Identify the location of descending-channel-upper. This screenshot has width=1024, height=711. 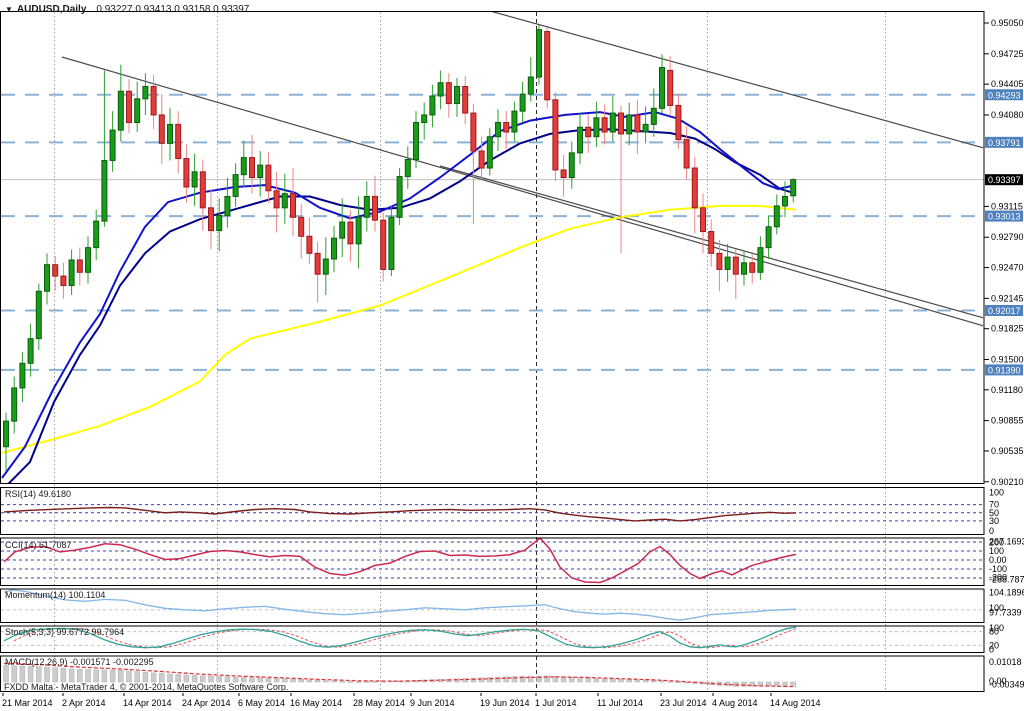
(737, 80).